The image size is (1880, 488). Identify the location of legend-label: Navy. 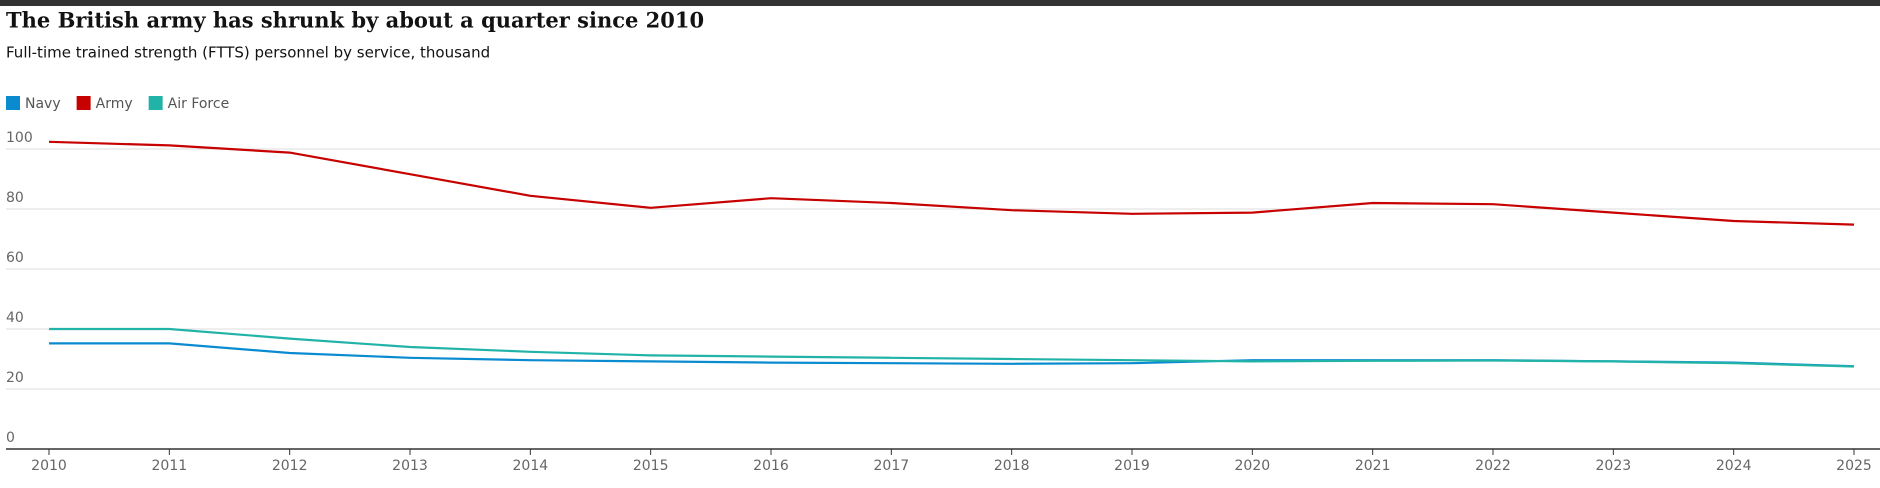
(43, 104).